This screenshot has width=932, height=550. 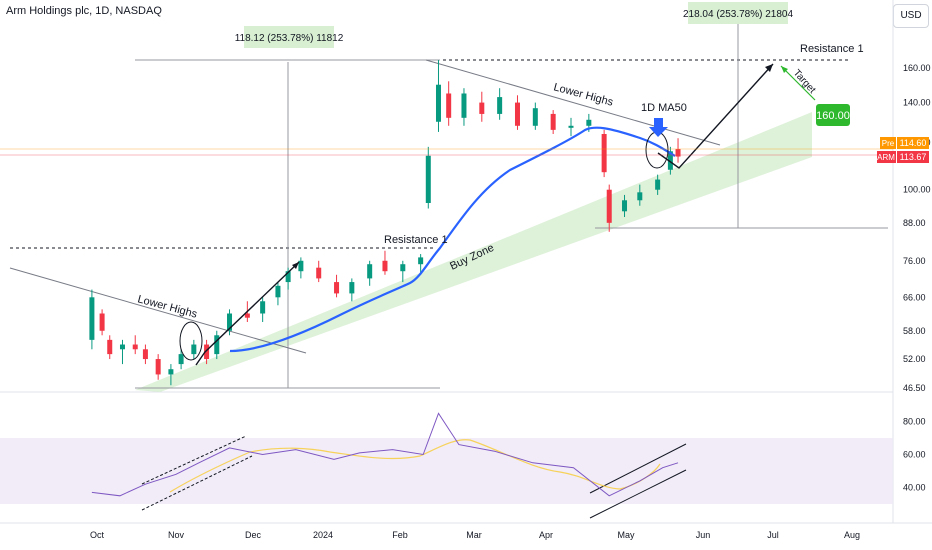 I want to click on time-tick-label: Dec, so click(x=253, y=535).